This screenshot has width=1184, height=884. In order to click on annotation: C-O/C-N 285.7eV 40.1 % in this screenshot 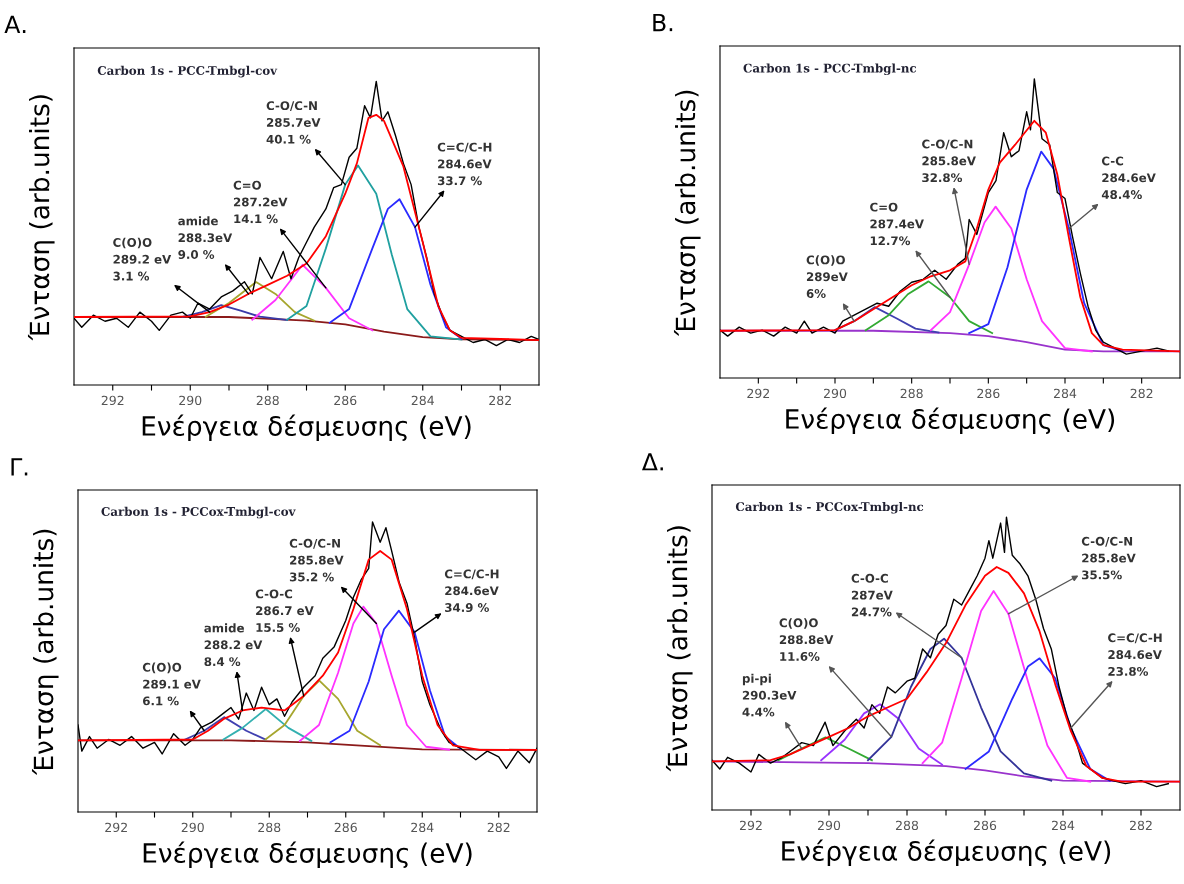, I will do `click(293, 122)`.